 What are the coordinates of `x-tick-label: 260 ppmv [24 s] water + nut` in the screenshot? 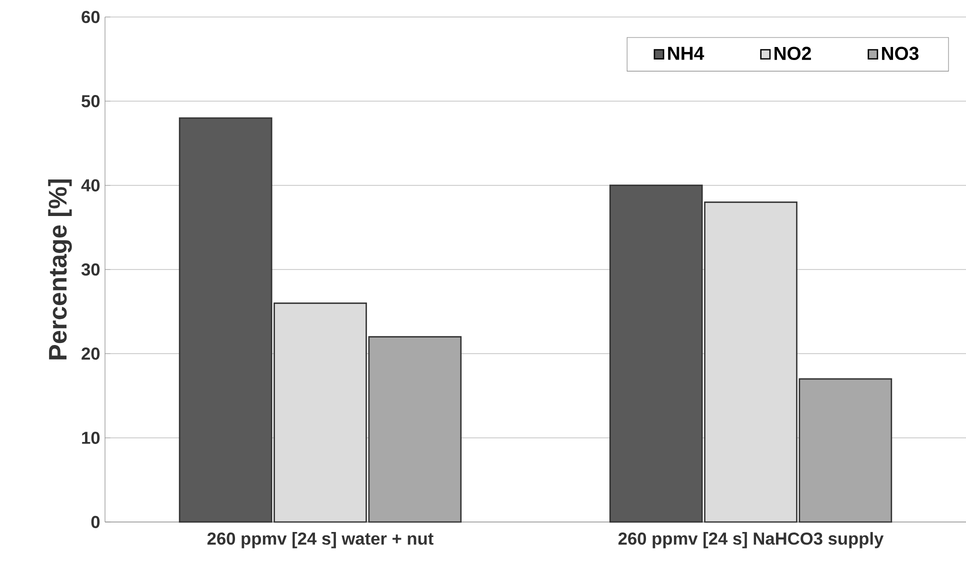 It's located at (320, 540).